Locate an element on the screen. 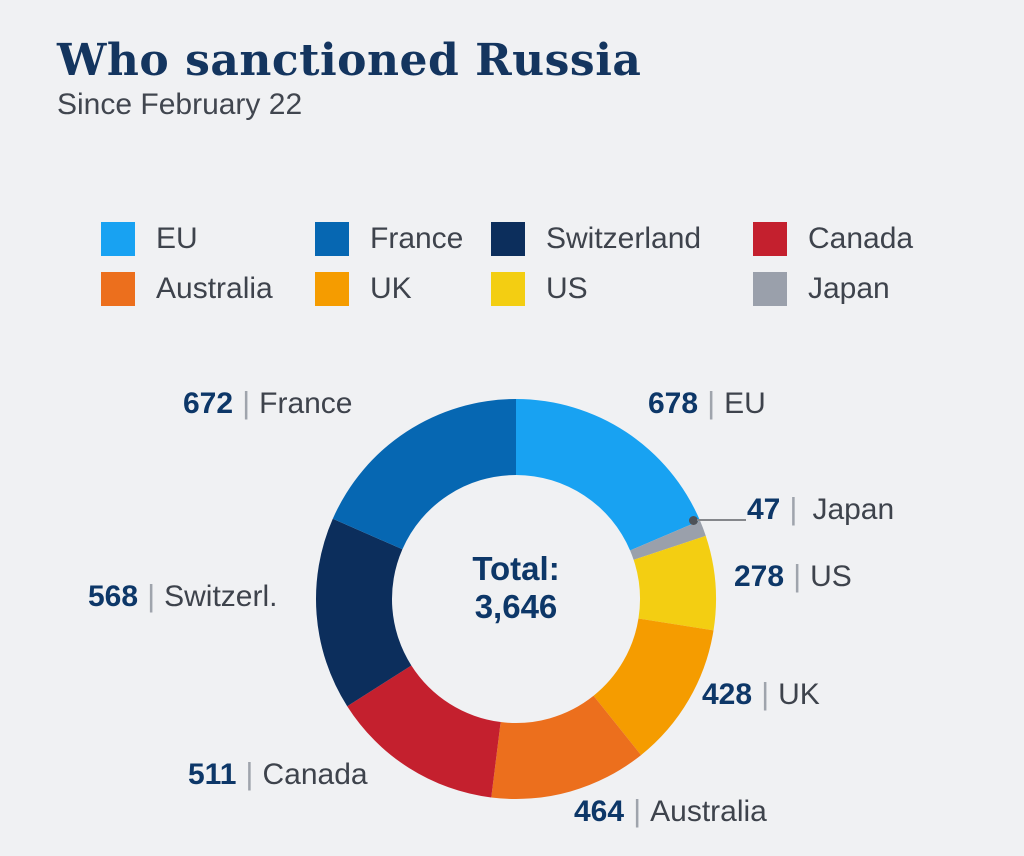  legend-item-japan: Japan is located at coordinates (821, 289).